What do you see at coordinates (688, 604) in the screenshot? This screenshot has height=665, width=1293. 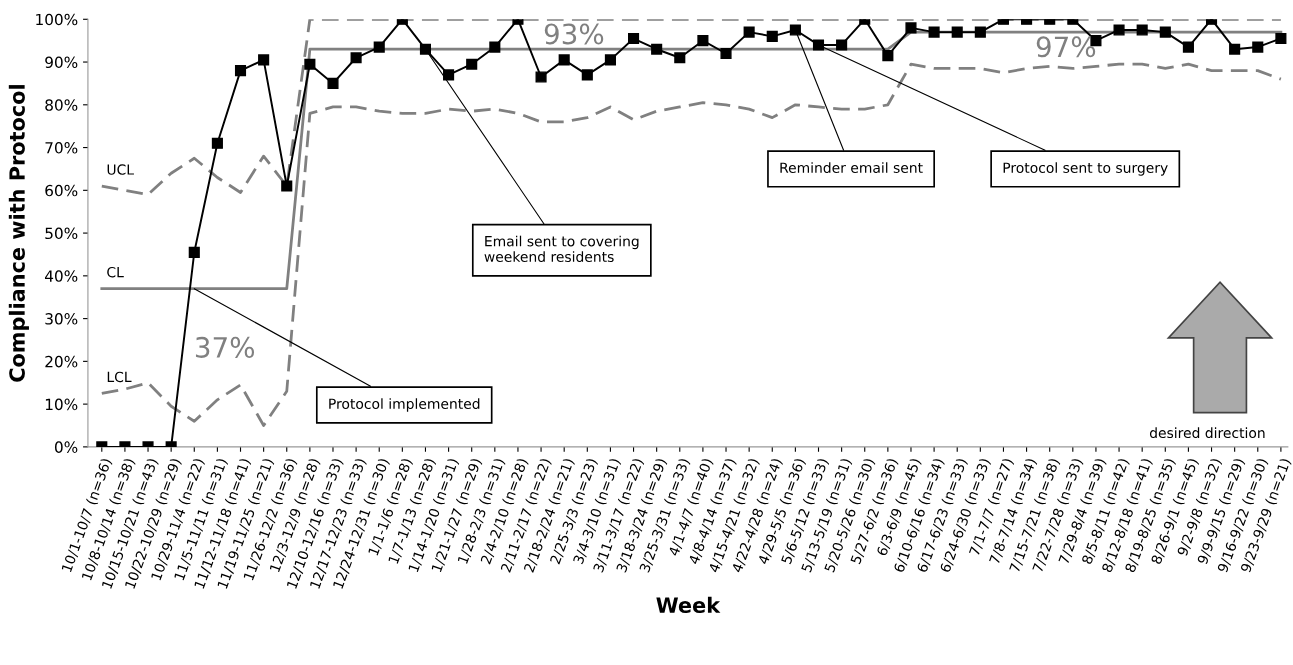 I see `x-axis-title: Week` at bounding box center [688, 604].